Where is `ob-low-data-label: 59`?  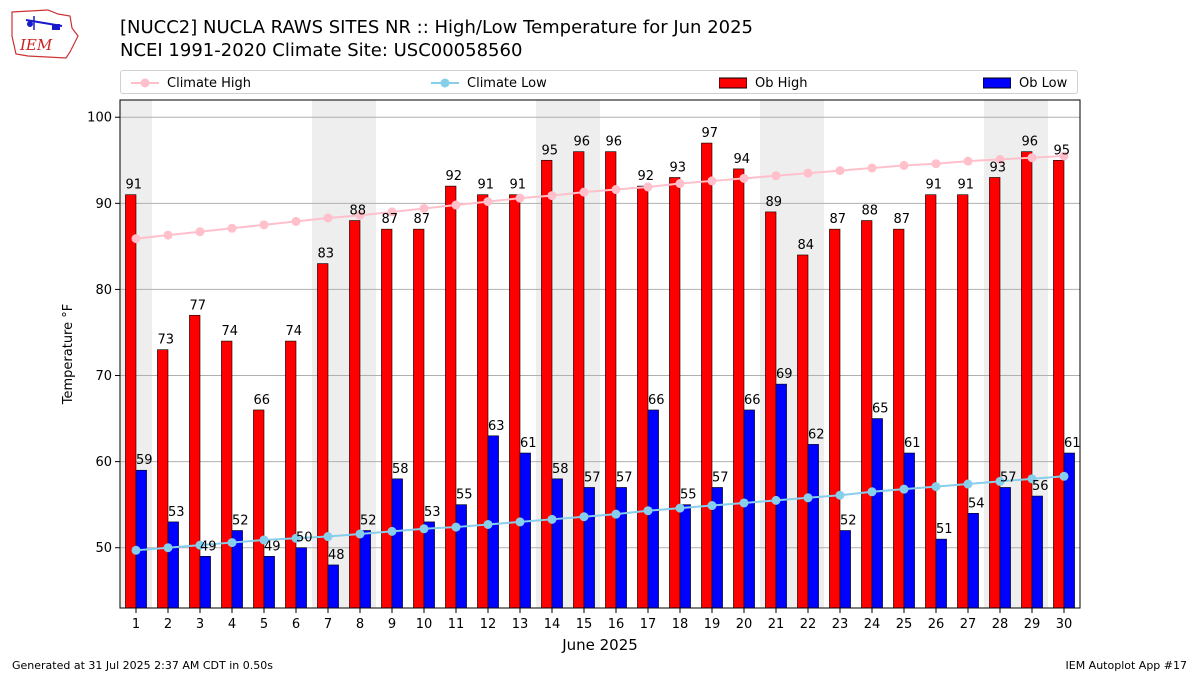
ob-low-data-label: 59 is located at coordinates (144, 460).